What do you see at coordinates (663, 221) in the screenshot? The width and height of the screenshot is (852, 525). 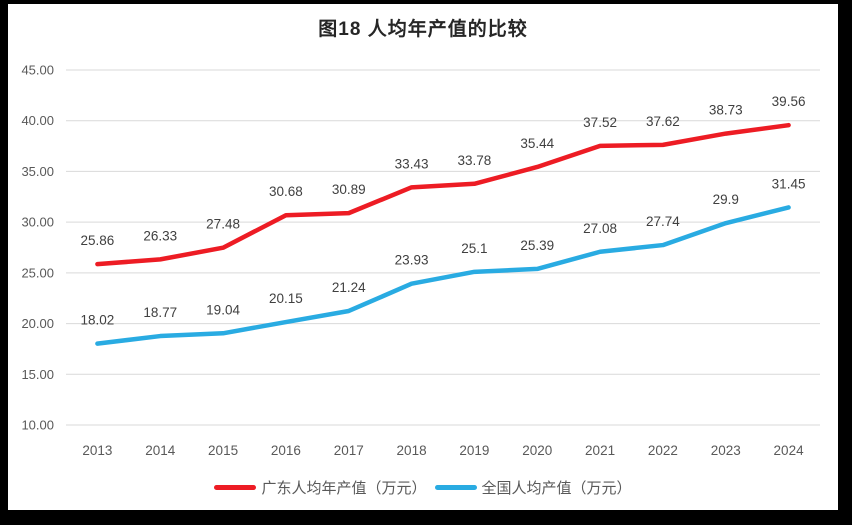 I see `data-label-national: 27.74` at bounding box center [663, 221].